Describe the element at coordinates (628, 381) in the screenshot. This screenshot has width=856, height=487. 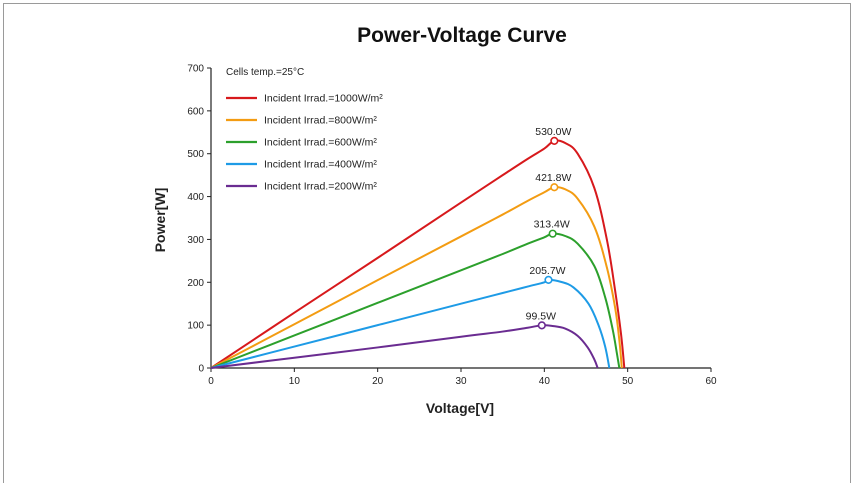
I see `x-tick-label: 50` at that location.